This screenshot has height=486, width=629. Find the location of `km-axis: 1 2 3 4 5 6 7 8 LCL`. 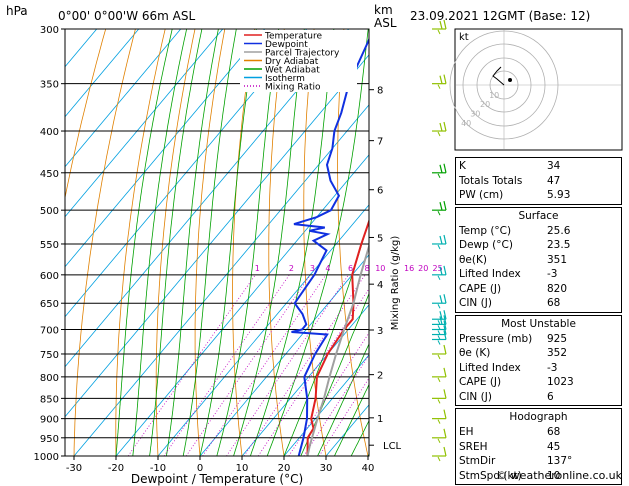

km-axis: 1 2 3 4 5 6 7 8 LCL is located at coordinates (385, 269).